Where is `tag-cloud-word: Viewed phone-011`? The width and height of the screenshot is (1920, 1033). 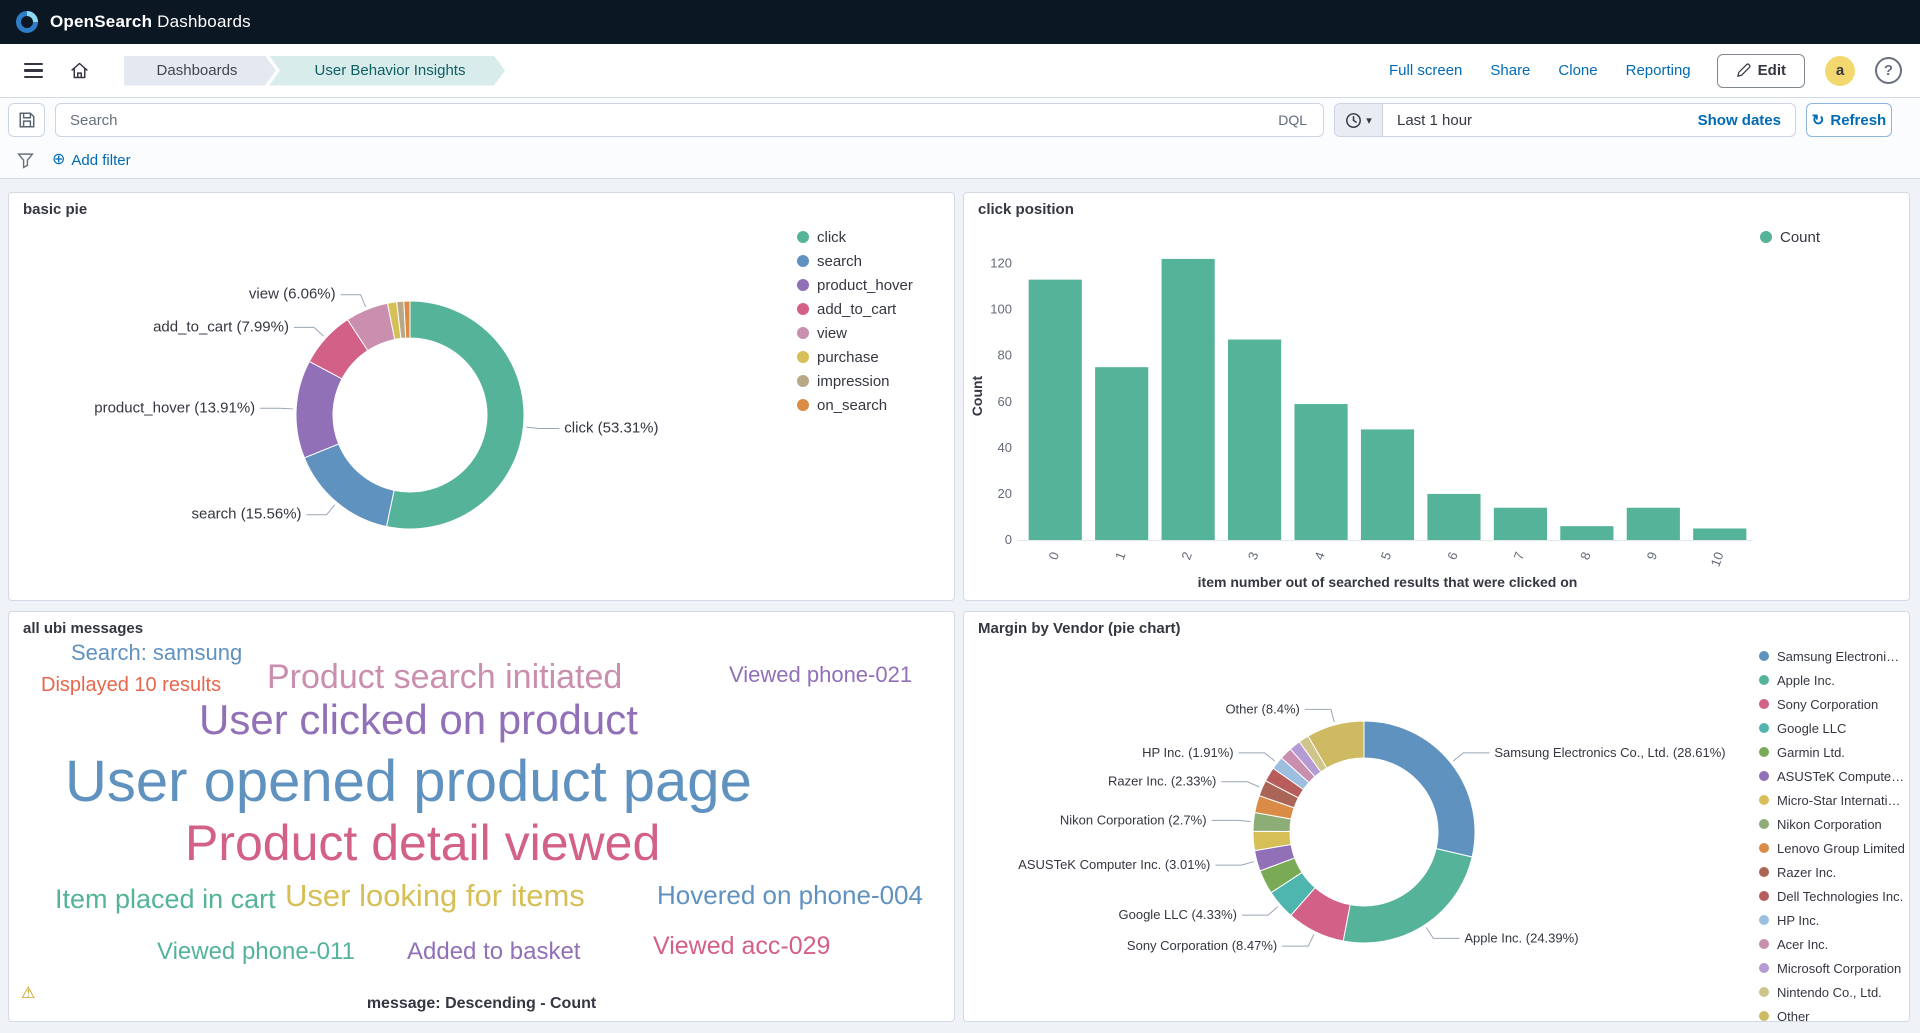
tag-cloud-word: Viewed phone-011 is located at coordinates (256, 951).